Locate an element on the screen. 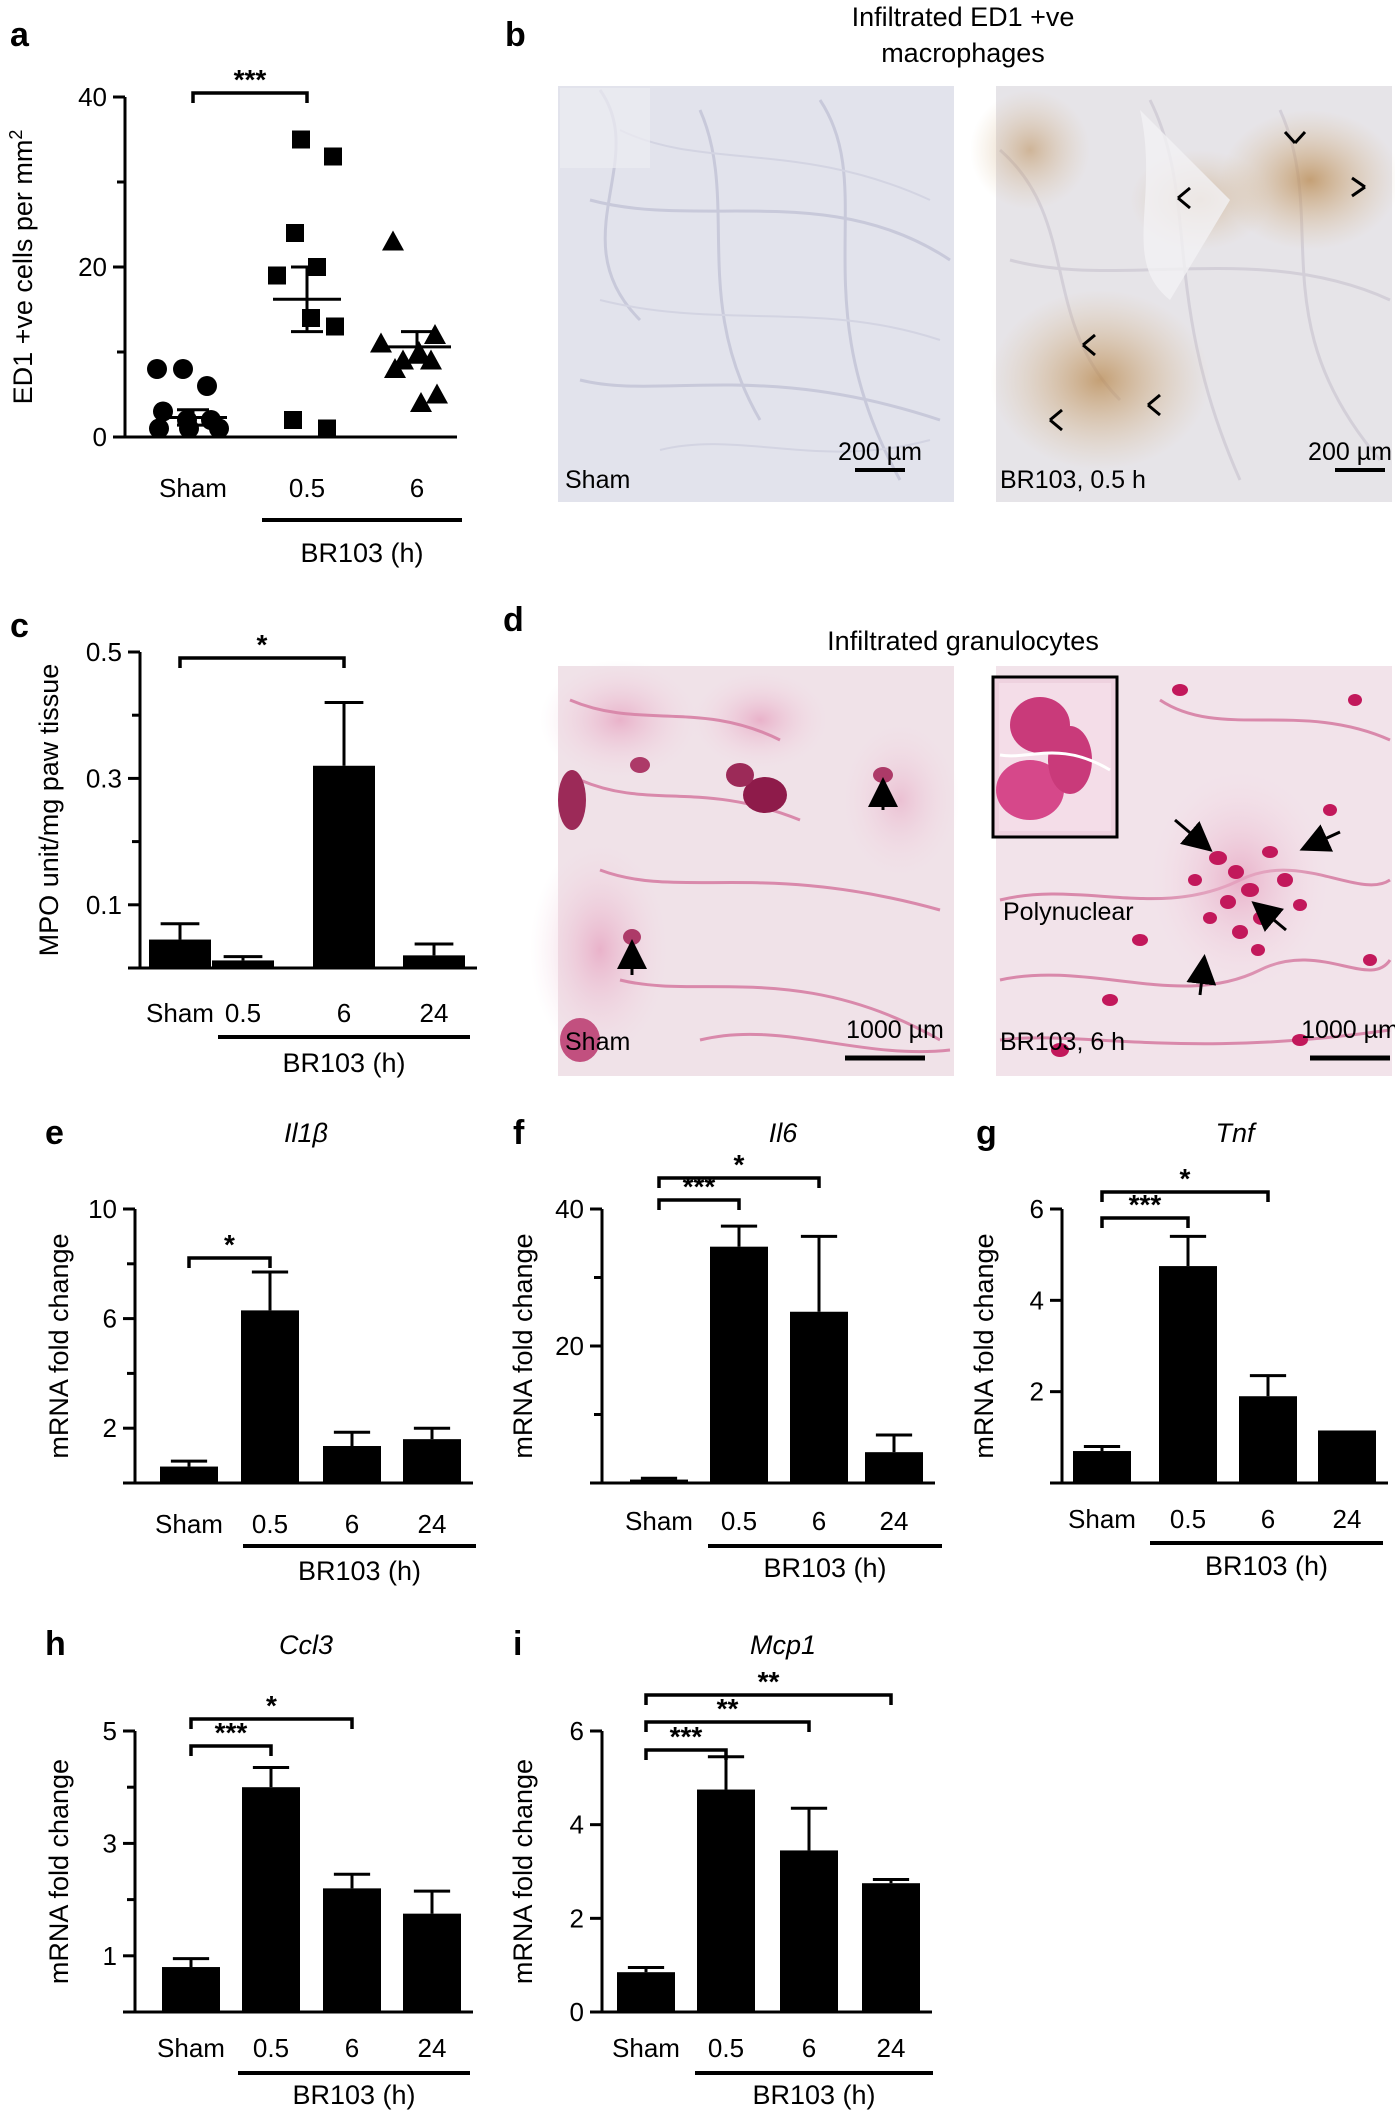  panel-label-f: f is located at coordinates (519, 1133).